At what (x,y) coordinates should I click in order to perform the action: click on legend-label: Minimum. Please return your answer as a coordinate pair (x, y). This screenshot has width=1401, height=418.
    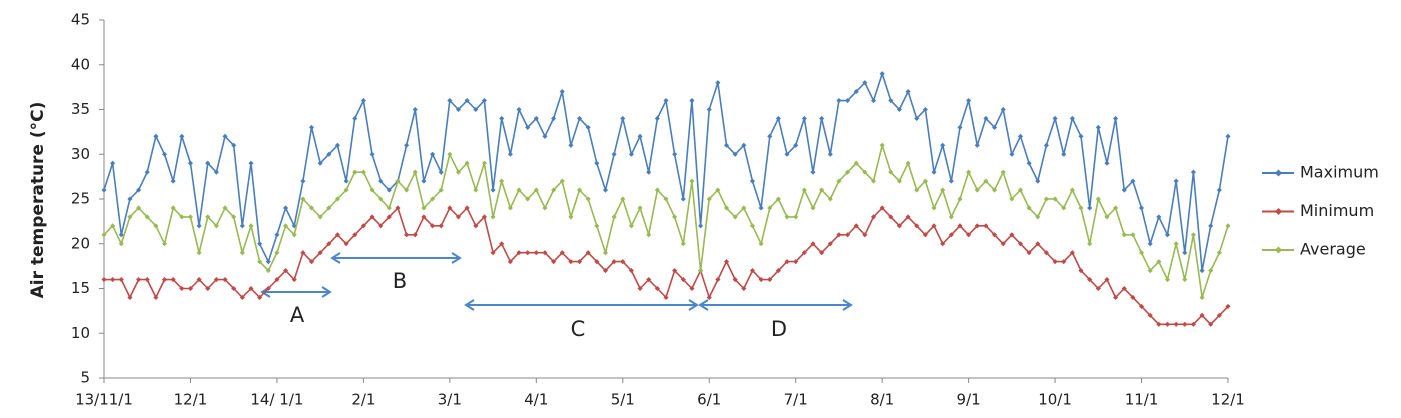
    Looking at the image, I should click on (1337, 210).